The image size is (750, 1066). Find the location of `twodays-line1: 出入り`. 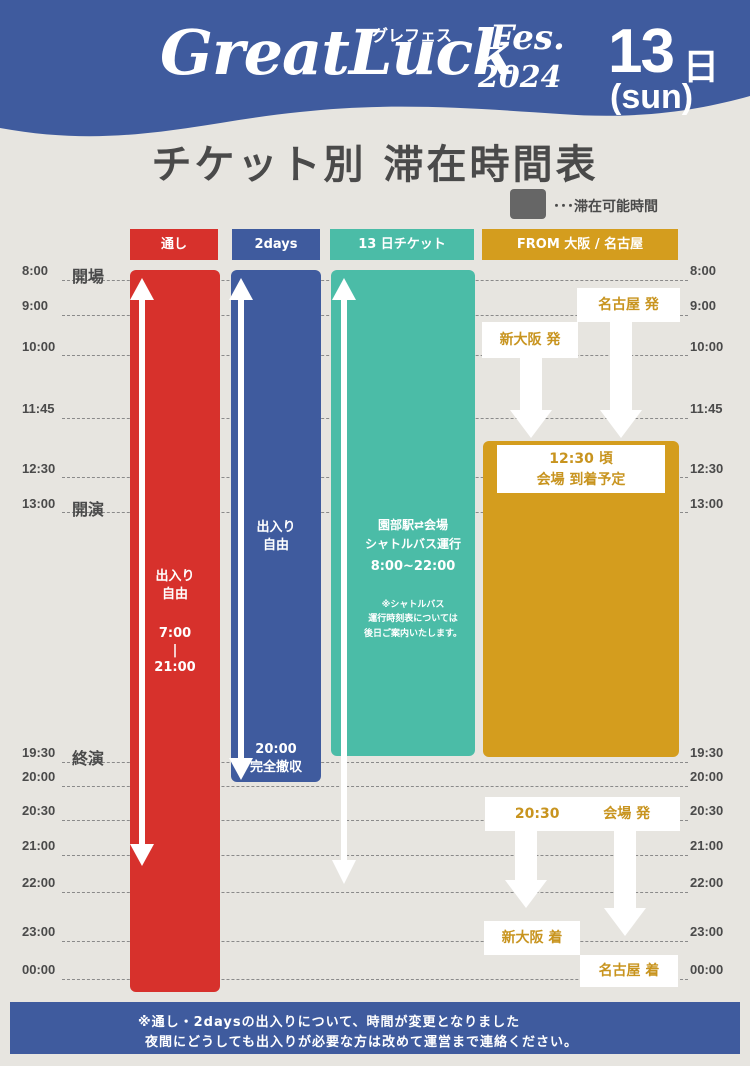

twodays-line1: 出入り is located at coordinates (276, 527).